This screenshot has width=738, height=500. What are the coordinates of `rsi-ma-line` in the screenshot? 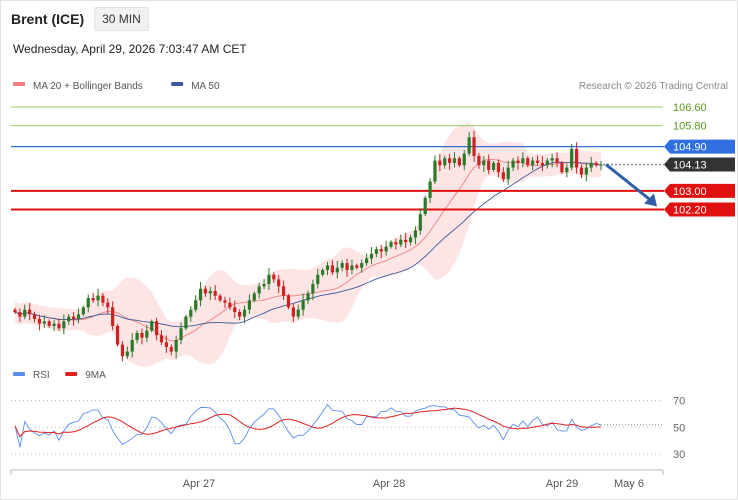 It's located at (308, 422).